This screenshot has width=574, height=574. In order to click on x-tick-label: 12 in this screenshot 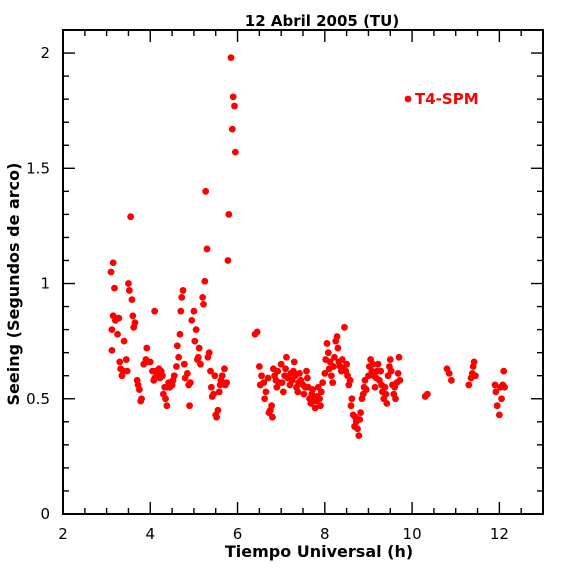, I will do `click(499, 534)`.